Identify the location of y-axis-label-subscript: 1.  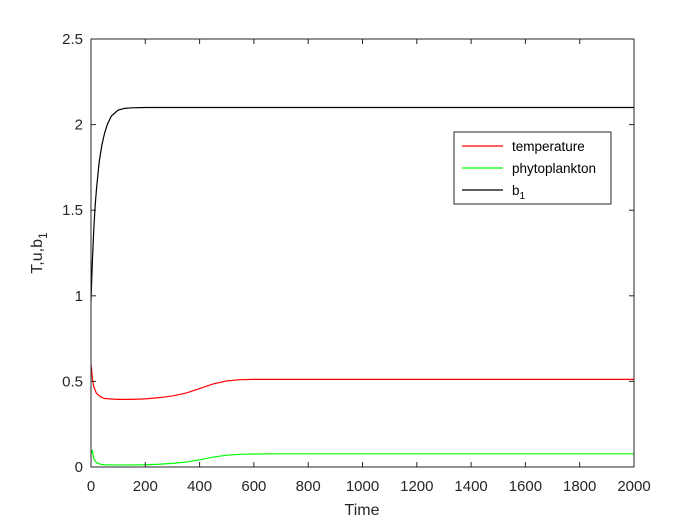
(43, 235).